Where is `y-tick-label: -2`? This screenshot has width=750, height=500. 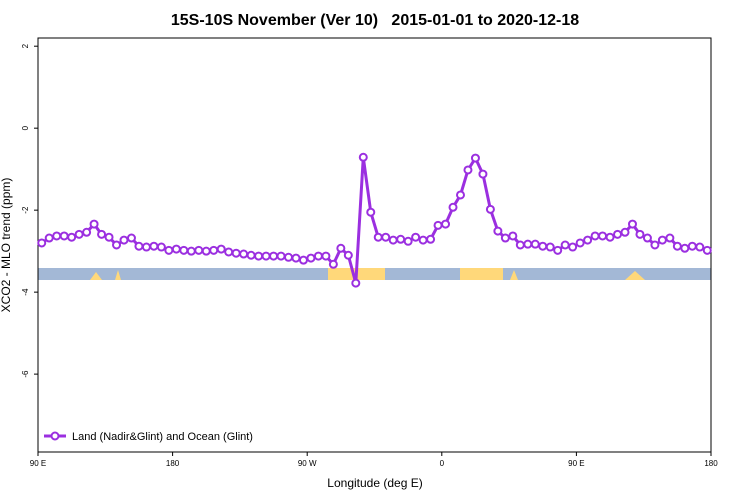 y-tick-label: -2 is located at coordinates (25, 210).